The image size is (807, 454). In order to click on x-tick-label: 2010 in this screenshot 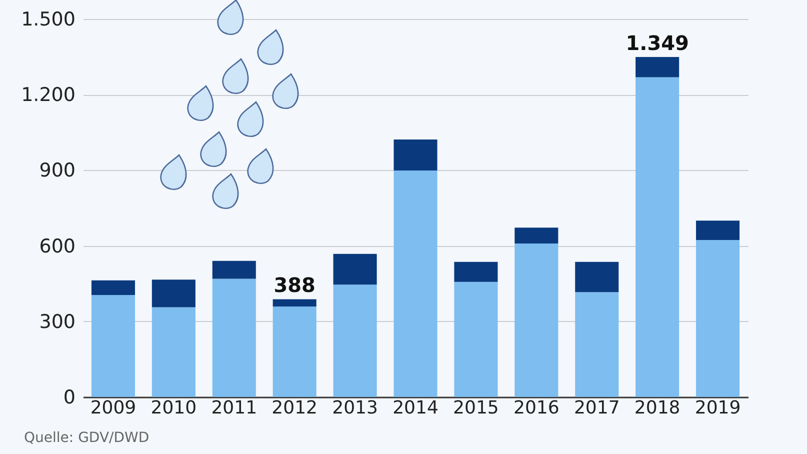, I will do `click(173, 408)`.